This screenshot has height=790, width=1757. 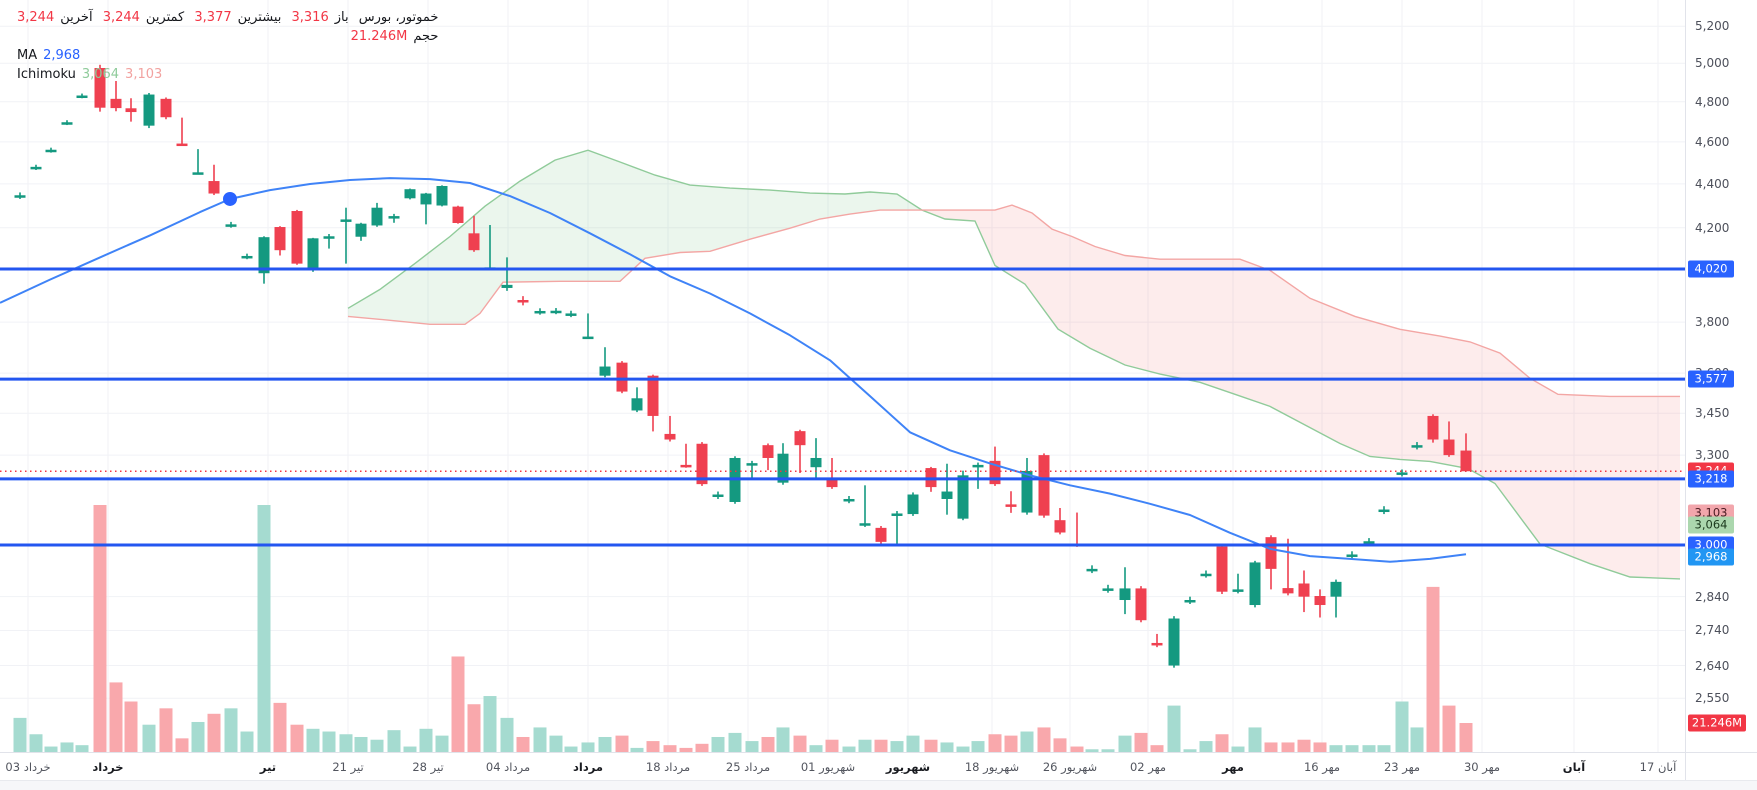 I want to click on price-tick-label: 4,400, so click(x=1712, y=183).